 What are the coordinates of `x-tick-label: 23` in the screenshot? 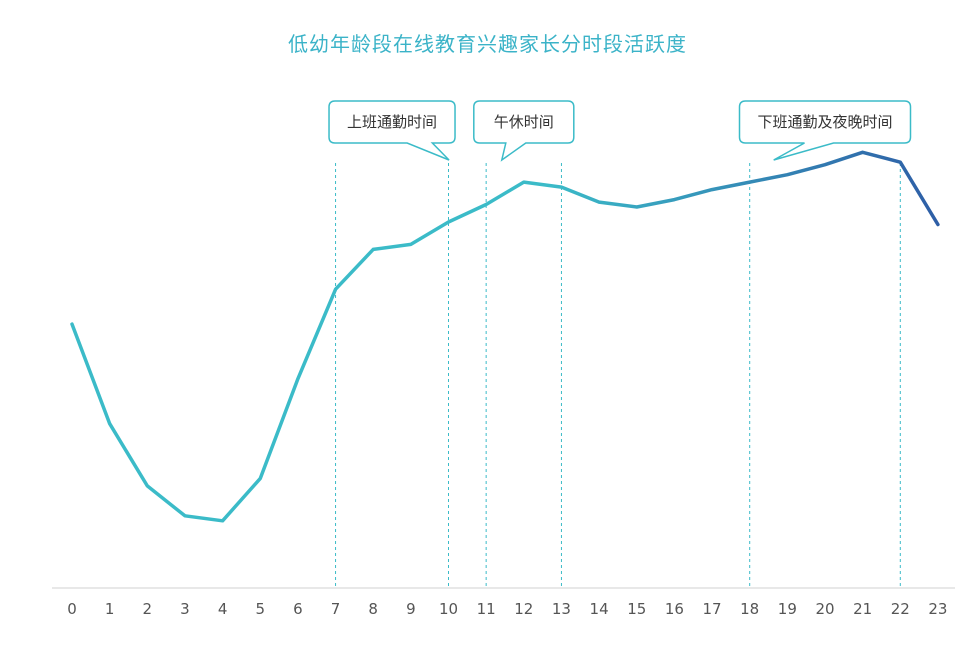 It's located at (937, 609).